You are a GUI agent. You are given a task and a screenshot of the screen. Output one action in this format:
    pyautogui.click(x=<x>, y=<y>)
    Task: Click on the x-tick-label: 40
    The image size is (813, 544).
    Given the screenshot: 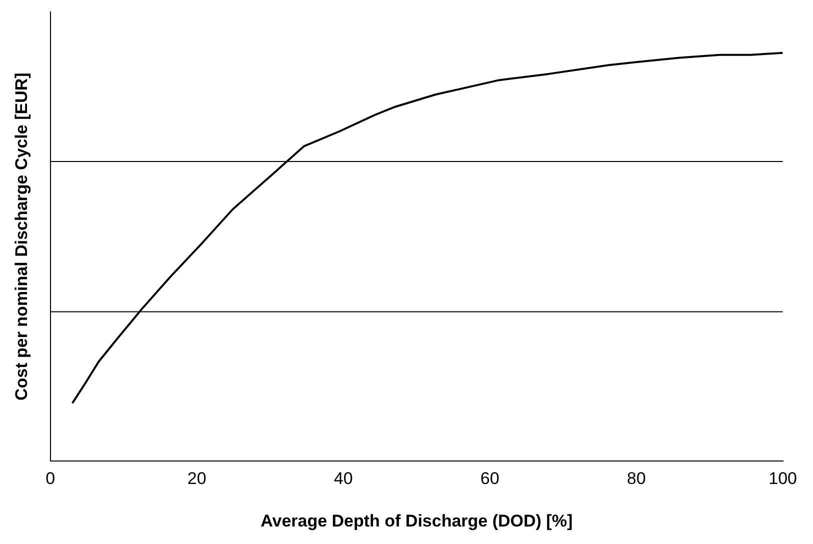 What is the action you would take?
    pyautogui.click(x=343, y=478)
    